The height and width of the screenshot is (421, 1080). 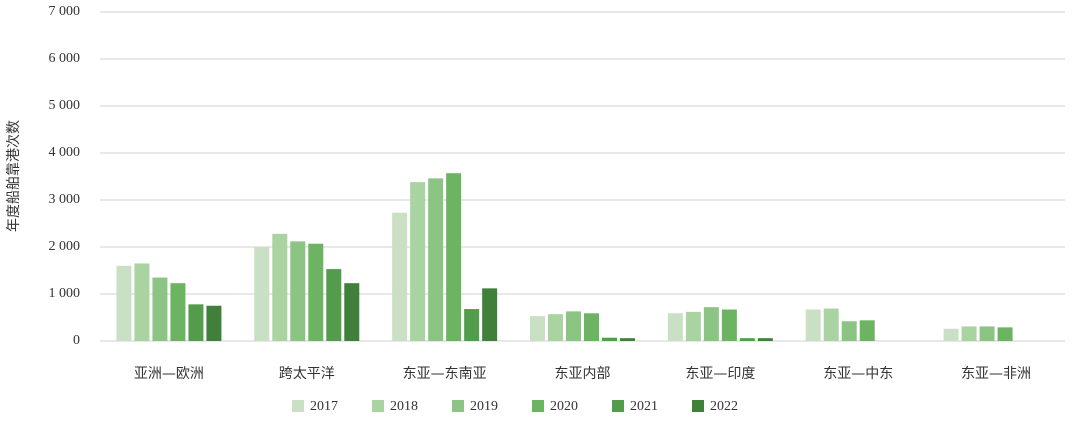 I want to click on y-tick-label: 2 000, so click(x=65, y=246).